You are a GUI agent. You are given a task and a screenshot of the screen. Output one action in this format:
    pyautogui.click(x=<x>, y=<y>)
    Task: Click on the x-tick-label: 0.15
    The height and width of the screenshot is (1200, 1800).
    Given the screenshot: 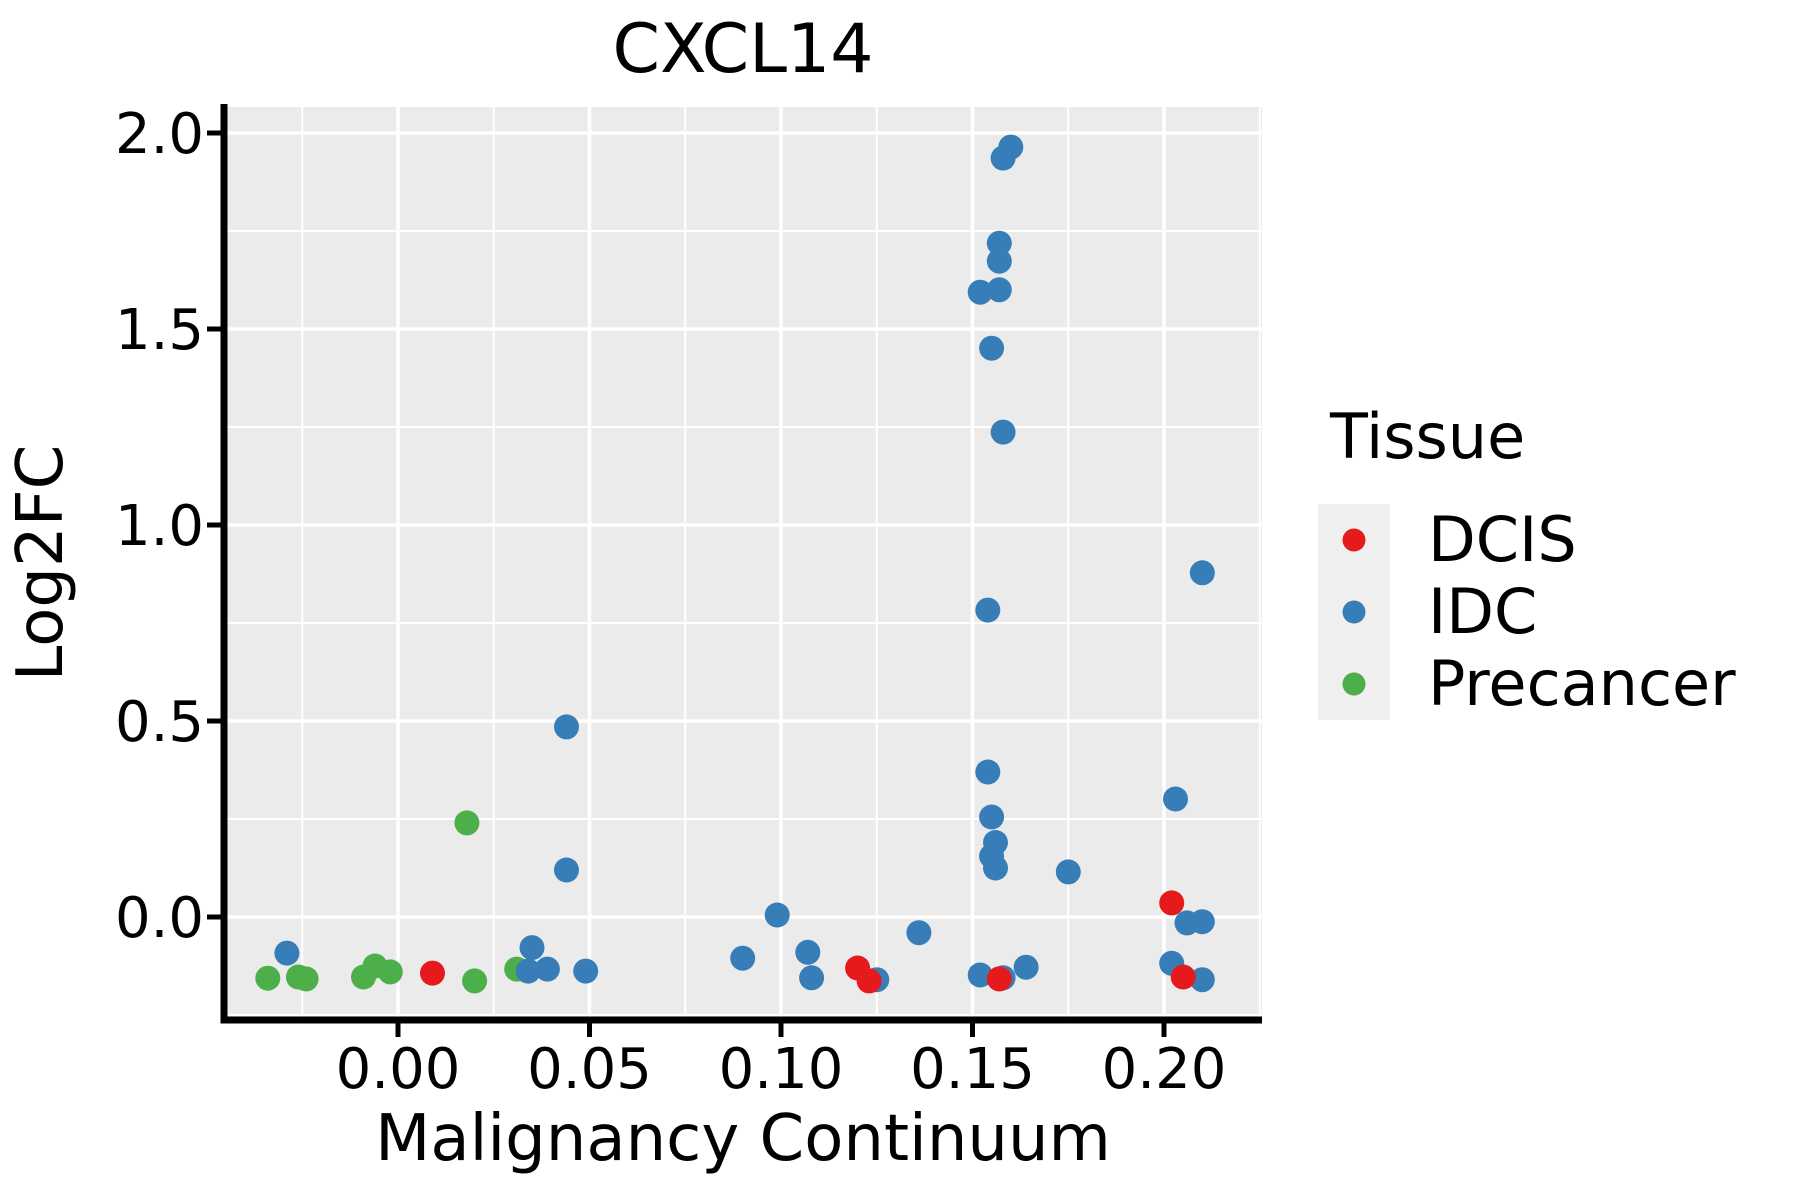 What is the action you would take?
    pyautogui.click(x=972, y=1069)
    